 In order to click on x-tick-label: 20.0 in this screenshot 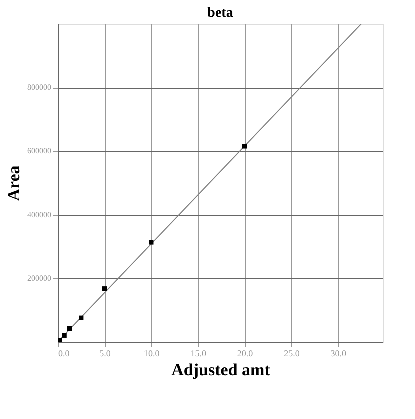, I will do `click(245, 353)`.